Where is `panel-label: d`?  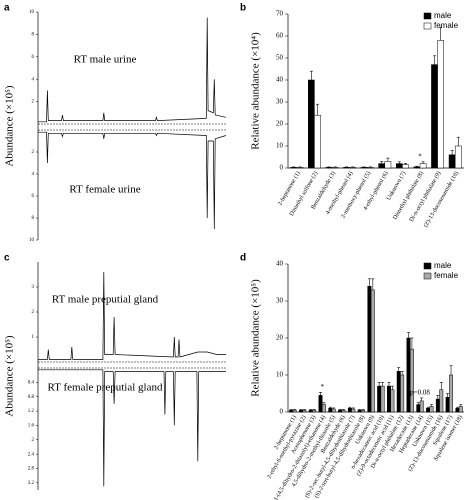
panel-label: d is located at coordinates (243, 258).